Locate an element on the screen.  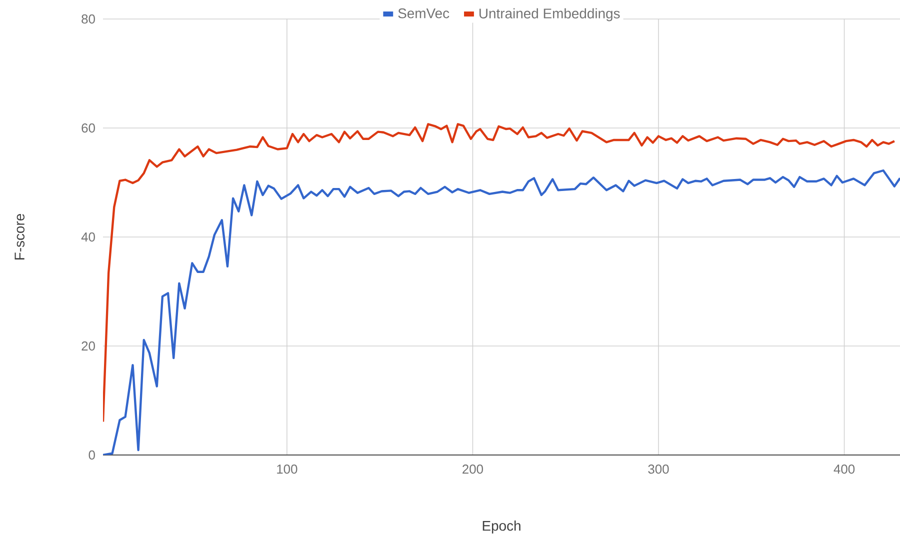
legend-label: Untrained Embeddings is located at coordinates (550, 15).